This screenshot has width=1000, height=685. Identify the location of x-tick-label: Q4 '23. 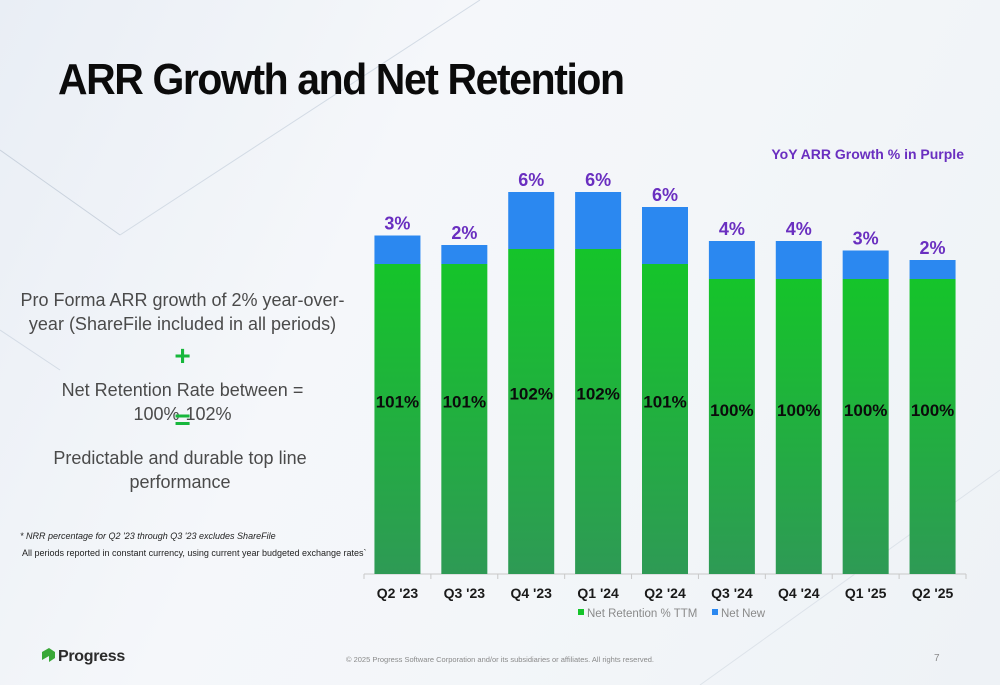
(531, 593).